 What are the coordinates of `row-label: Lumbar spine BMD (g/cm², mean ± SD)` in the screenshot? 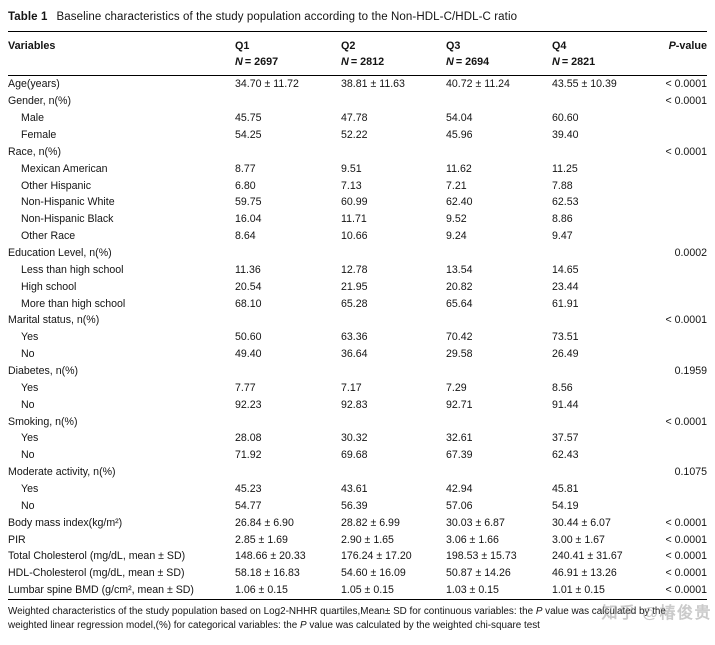 It's located at (101, 590).